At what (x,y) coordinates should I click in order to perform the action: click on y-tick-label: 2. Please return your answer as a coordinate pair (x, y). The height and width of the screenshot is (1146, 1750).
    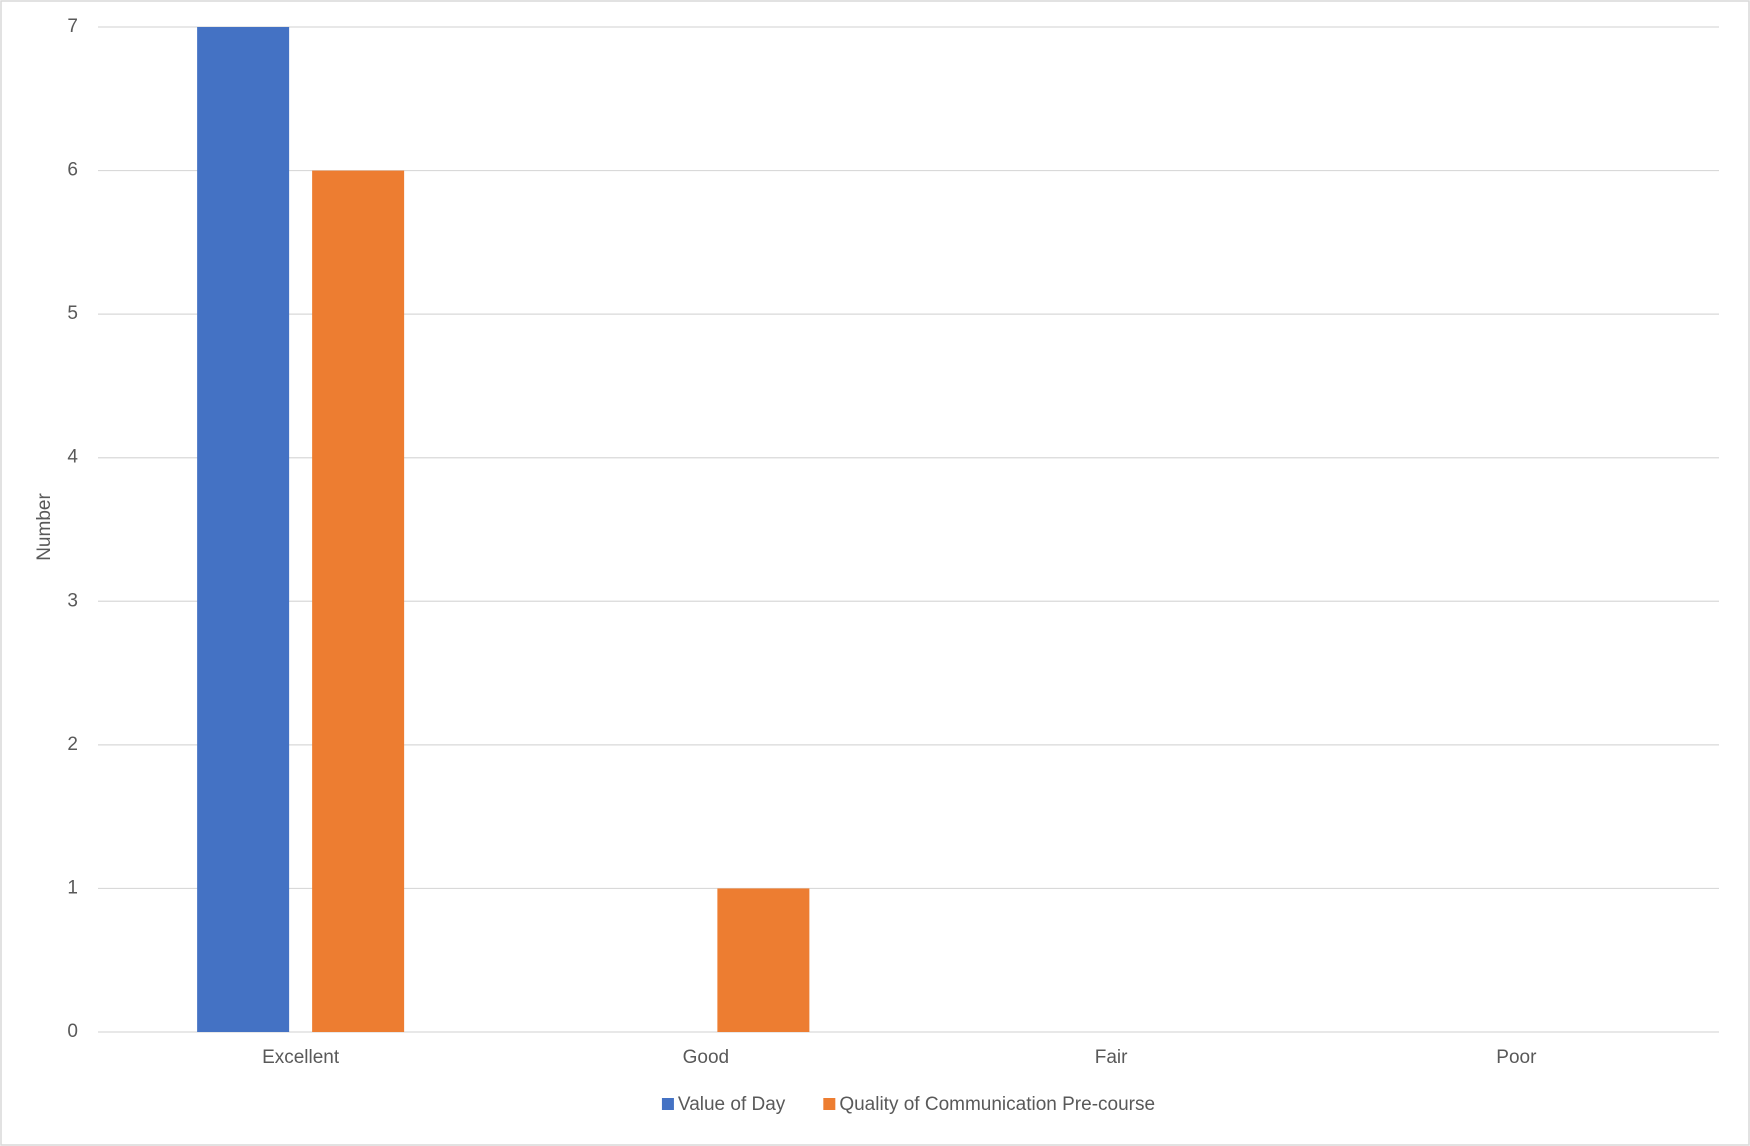
    Looking at the image, I should click on (72, 744).